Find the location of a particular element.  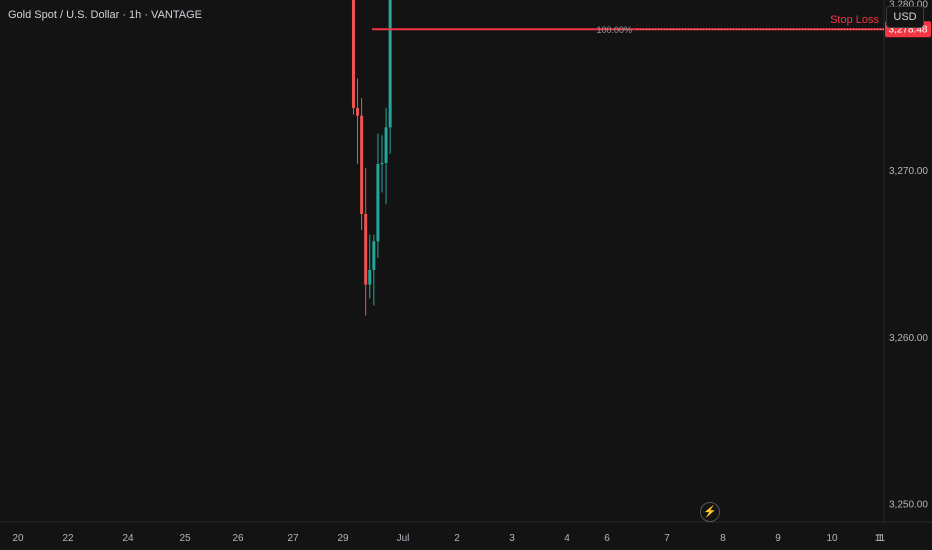

stop-loss-label: Stop Loss is located at coordinates (854, 20).